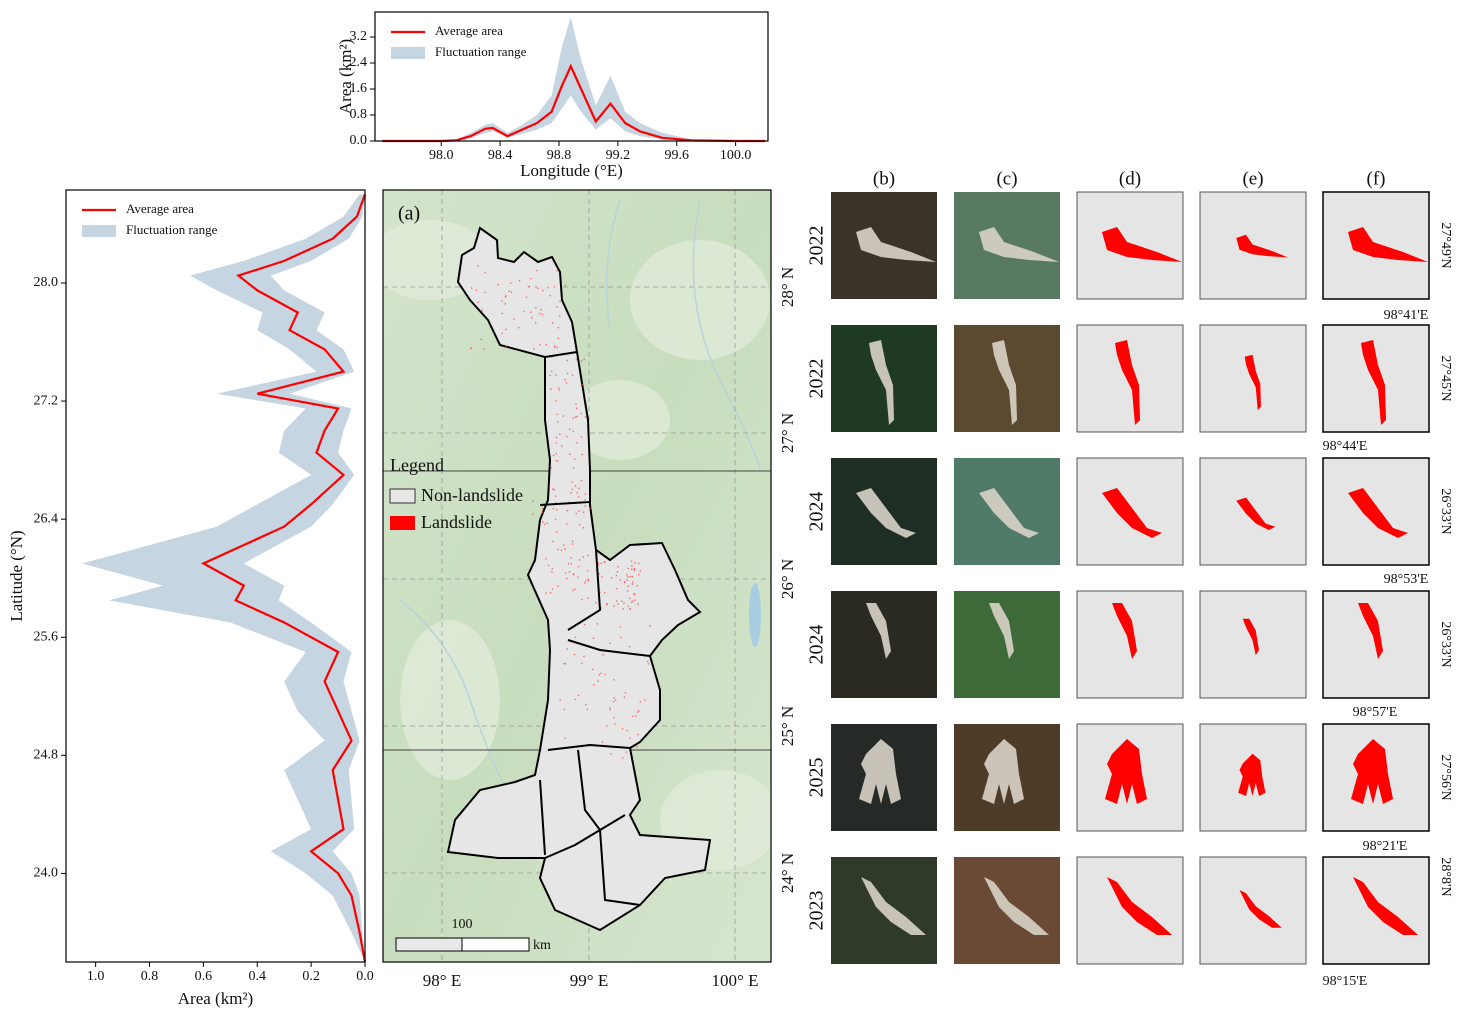 This screenshot has height=1021, width=1462. I want to click on lon-coordinate: 98°15'E, so click(1345, 981).